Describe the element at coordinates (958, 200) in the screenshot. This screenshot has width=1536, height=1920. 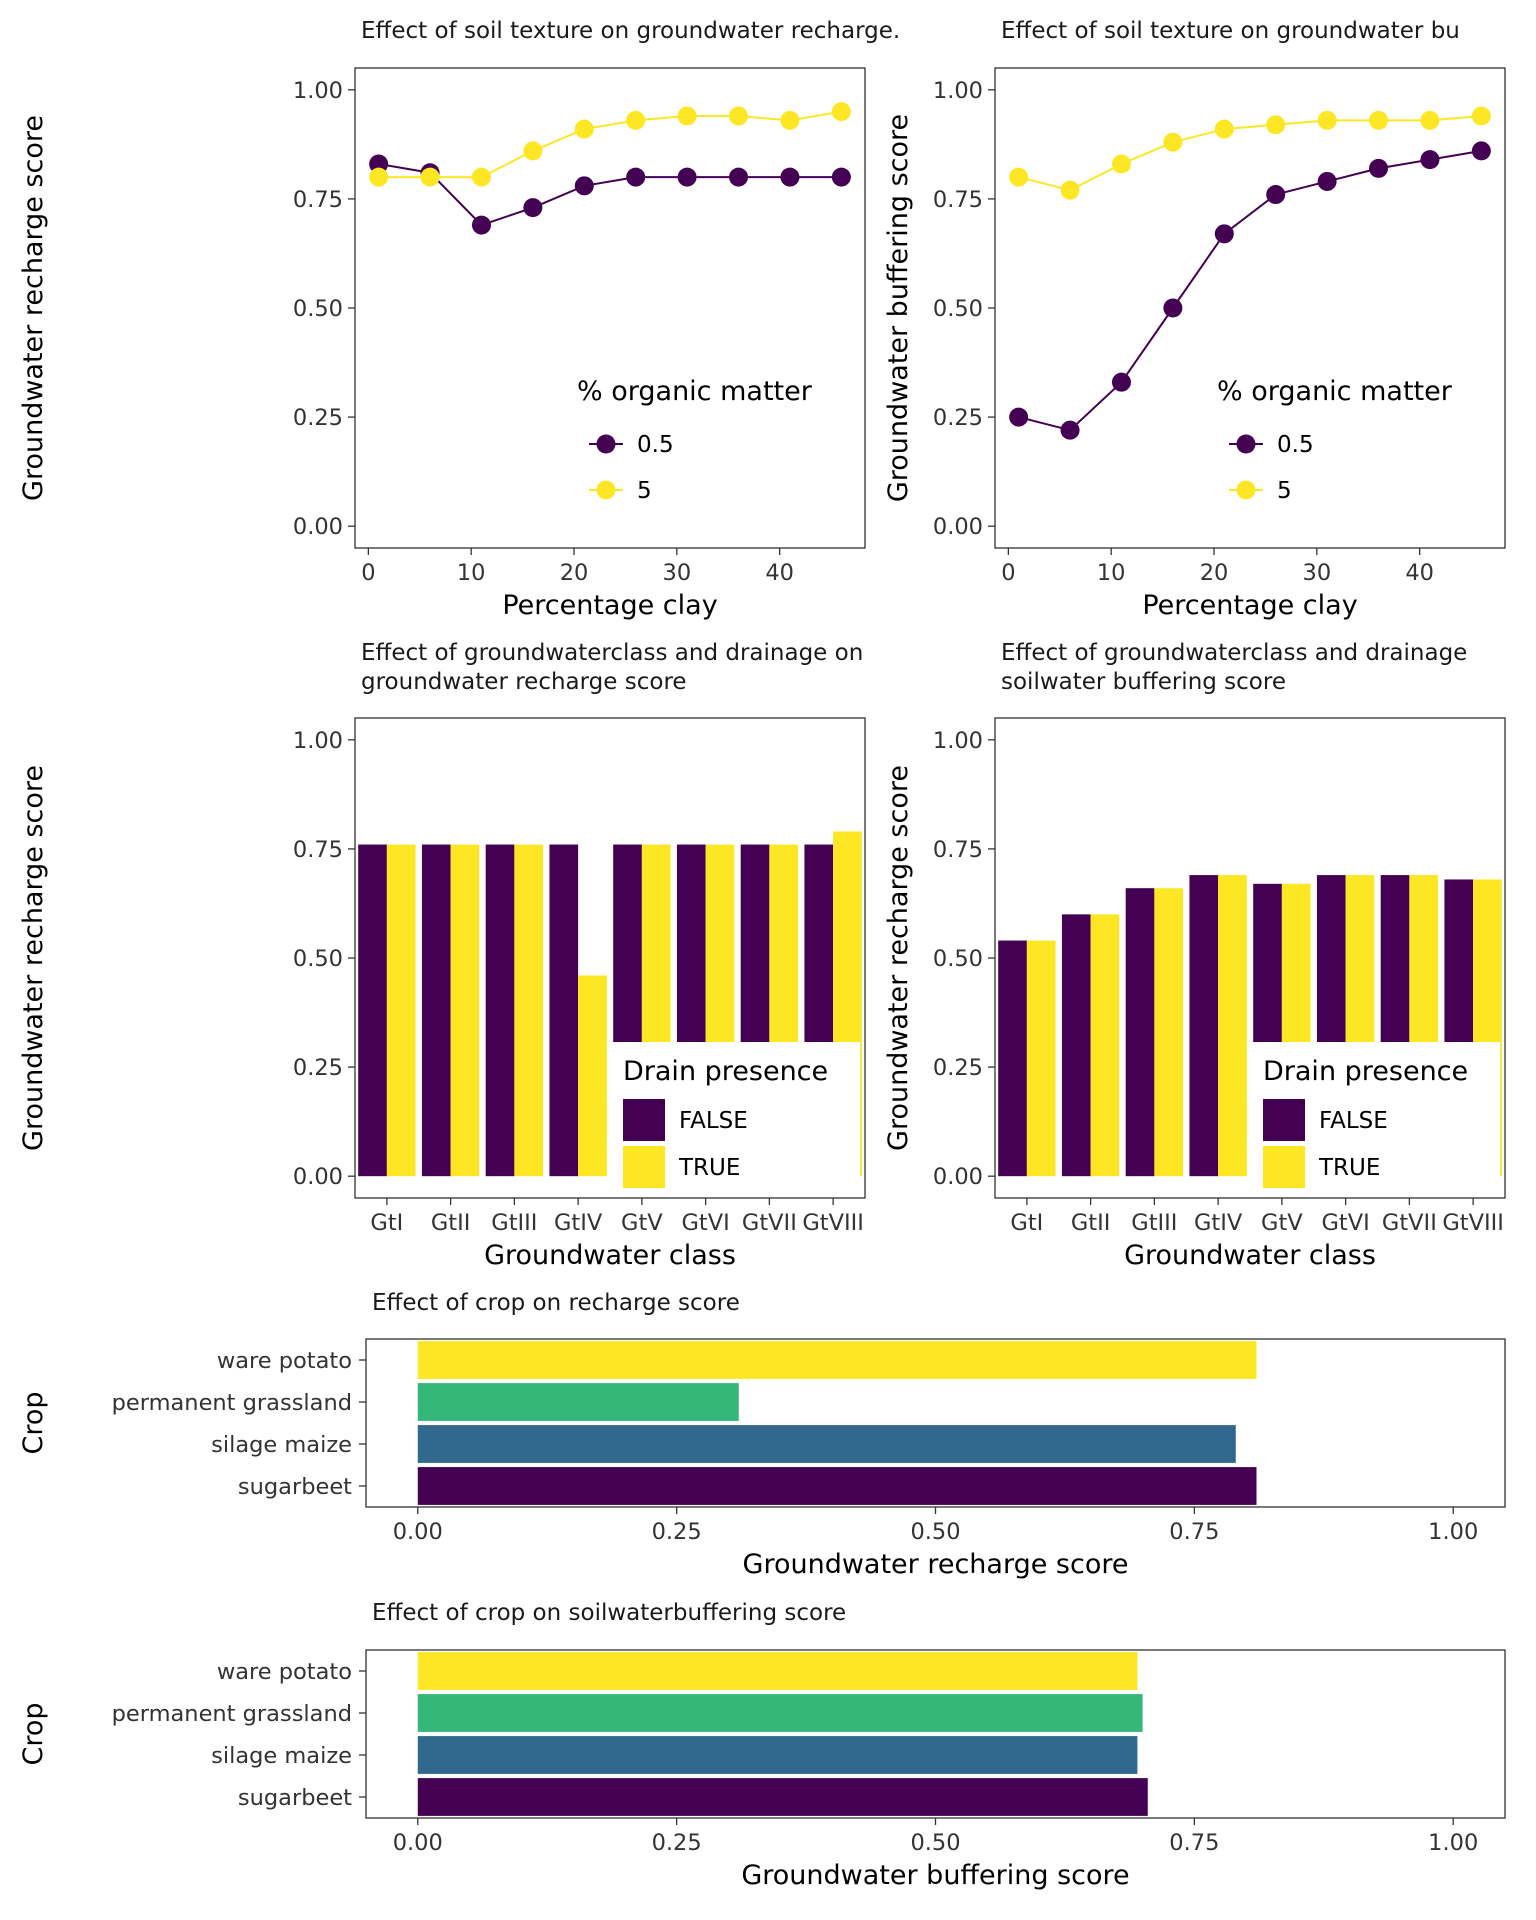
I see `y-tick-label: 0.75` at that location.